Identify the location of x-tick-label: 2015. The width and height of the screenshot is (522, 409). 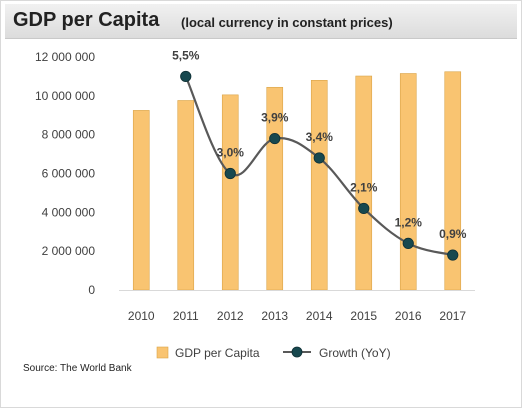
(363, 316).